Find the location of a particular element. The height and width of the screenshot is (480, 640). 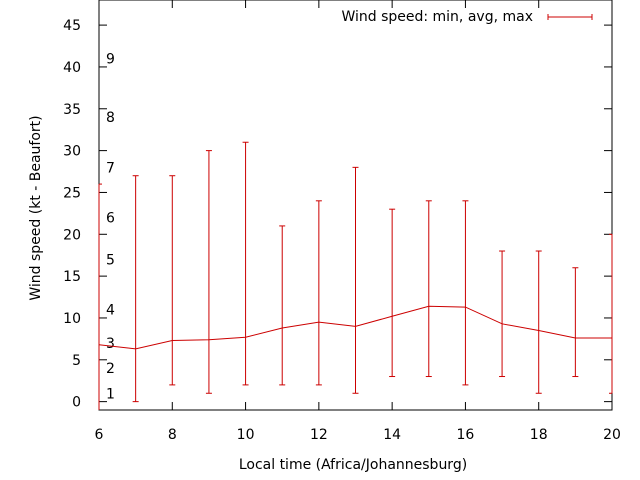

y-axis-label: Wind speed (kt - Beaufort) is located at coordinates (36, 207).